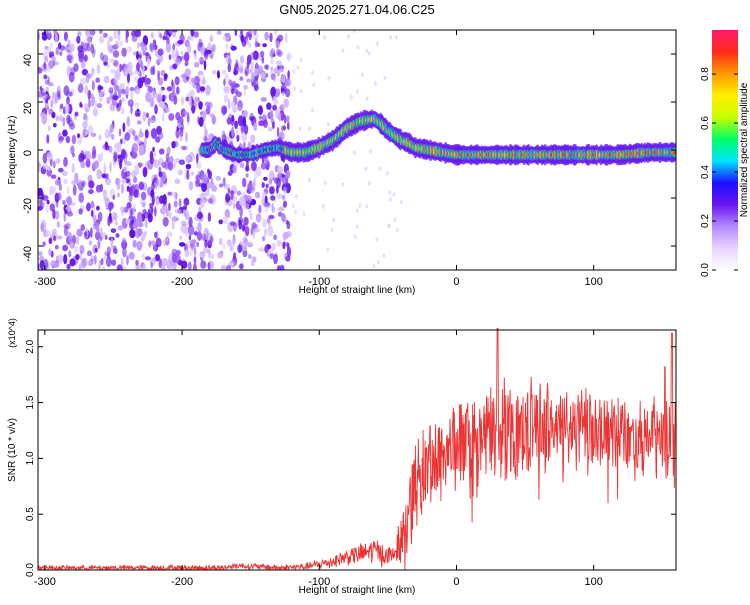  Describe the element at coordinates (357, 290) in the screenshot. I see `x-axis-label: Height of straight line (km)` at that location.